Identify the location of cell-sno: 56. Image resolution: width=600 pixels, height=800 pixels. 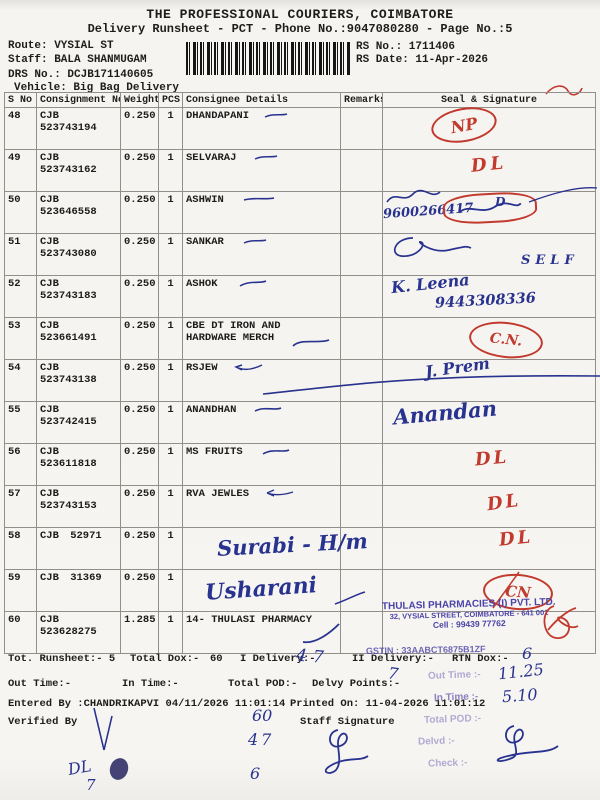
(20, 464).